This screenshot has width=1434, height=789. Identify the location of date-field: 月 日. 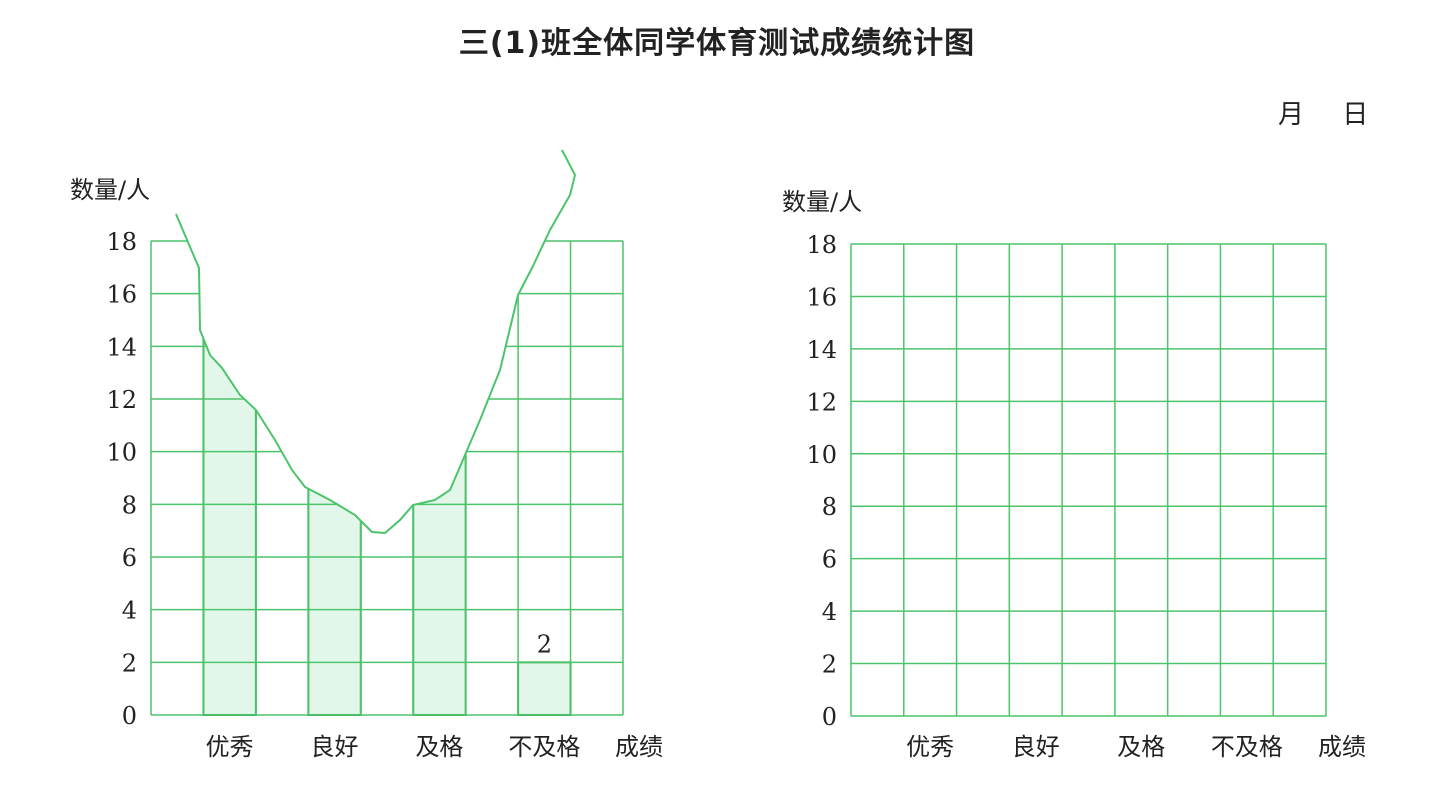
(1323, 112).